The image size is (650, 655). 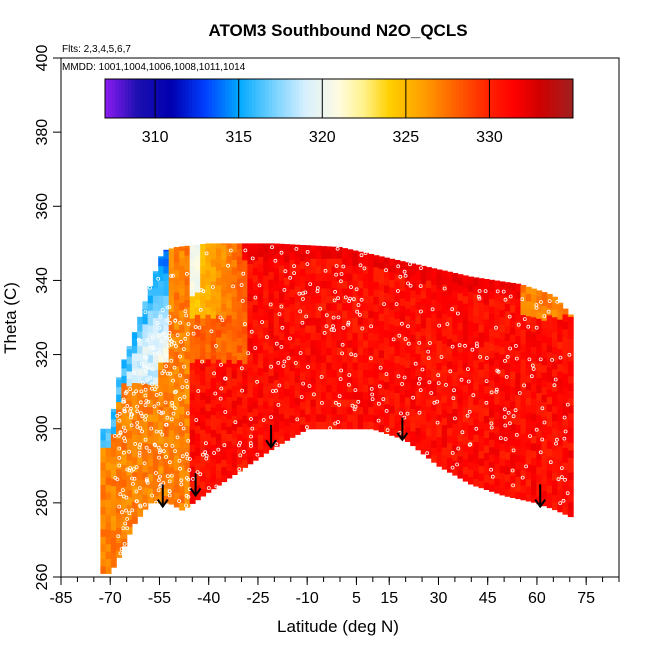 What do you see at coordinates (537, 598) in the screenshot?
I see `x-tick-label: 60` at bounding box center [537, 598].